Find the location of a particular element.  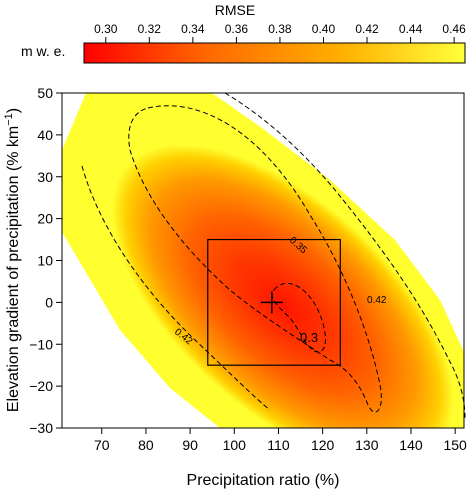

colorbar-gradient is located at coordinates (274, 53).